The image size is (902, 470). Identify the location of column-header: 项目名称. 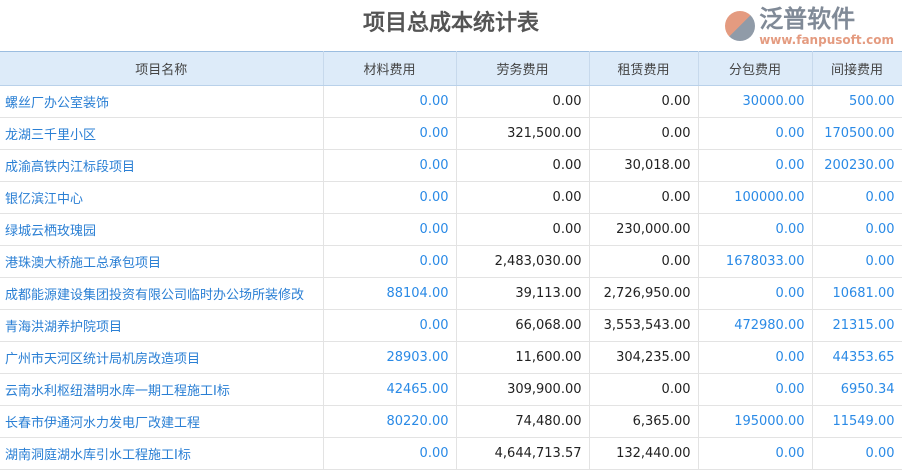
(162, 68).